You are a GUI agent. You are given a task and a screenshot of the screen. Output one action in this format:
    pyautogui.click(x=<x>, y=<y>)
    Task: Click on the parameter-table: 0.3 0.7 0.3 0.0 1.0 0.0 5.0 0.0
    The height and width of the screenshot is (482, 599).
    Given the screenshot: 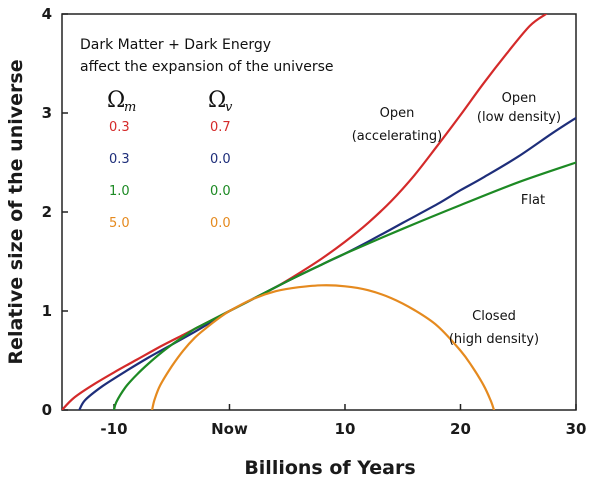 What is the action you would take?
    pyautogui.click(x=170, y=175)
    